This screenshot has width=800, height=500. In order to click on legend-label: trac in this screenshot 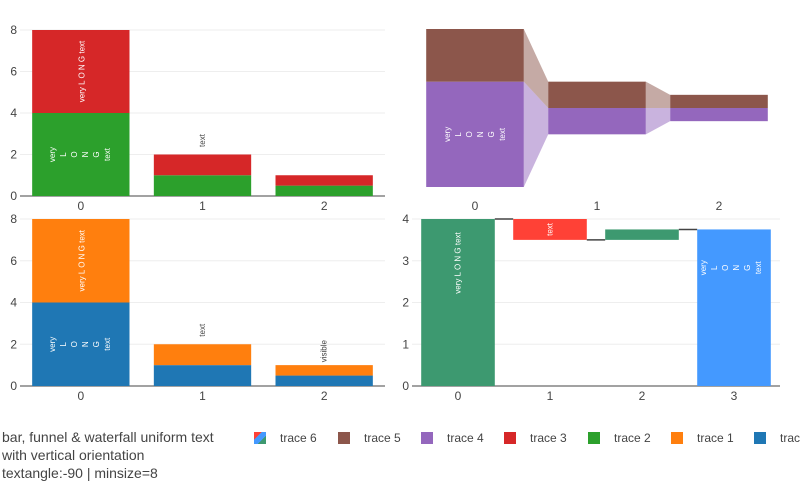, I will do `click(790, 438)`.